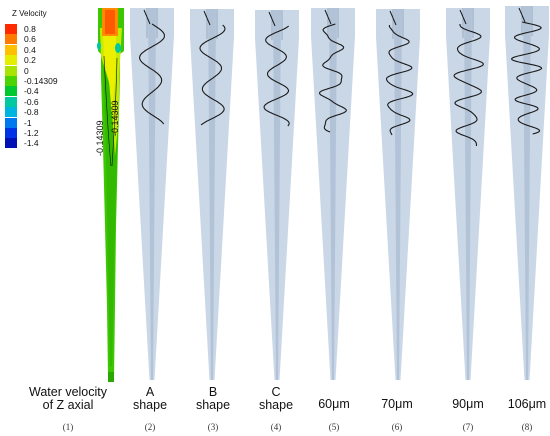 The height and width of the screenshot is (436, 550). Describe the element at coordinates (68, 427) in the screenshot. I see `panel-index: (1)` at that location.